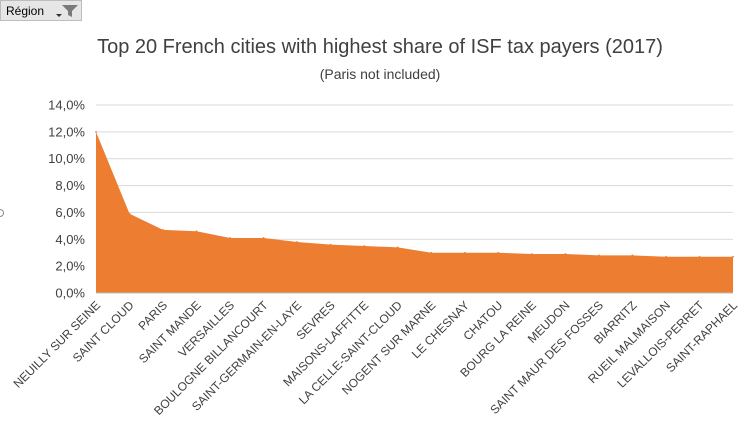  I want to click on y-tick-label: 10,0%, so click(66, 158).